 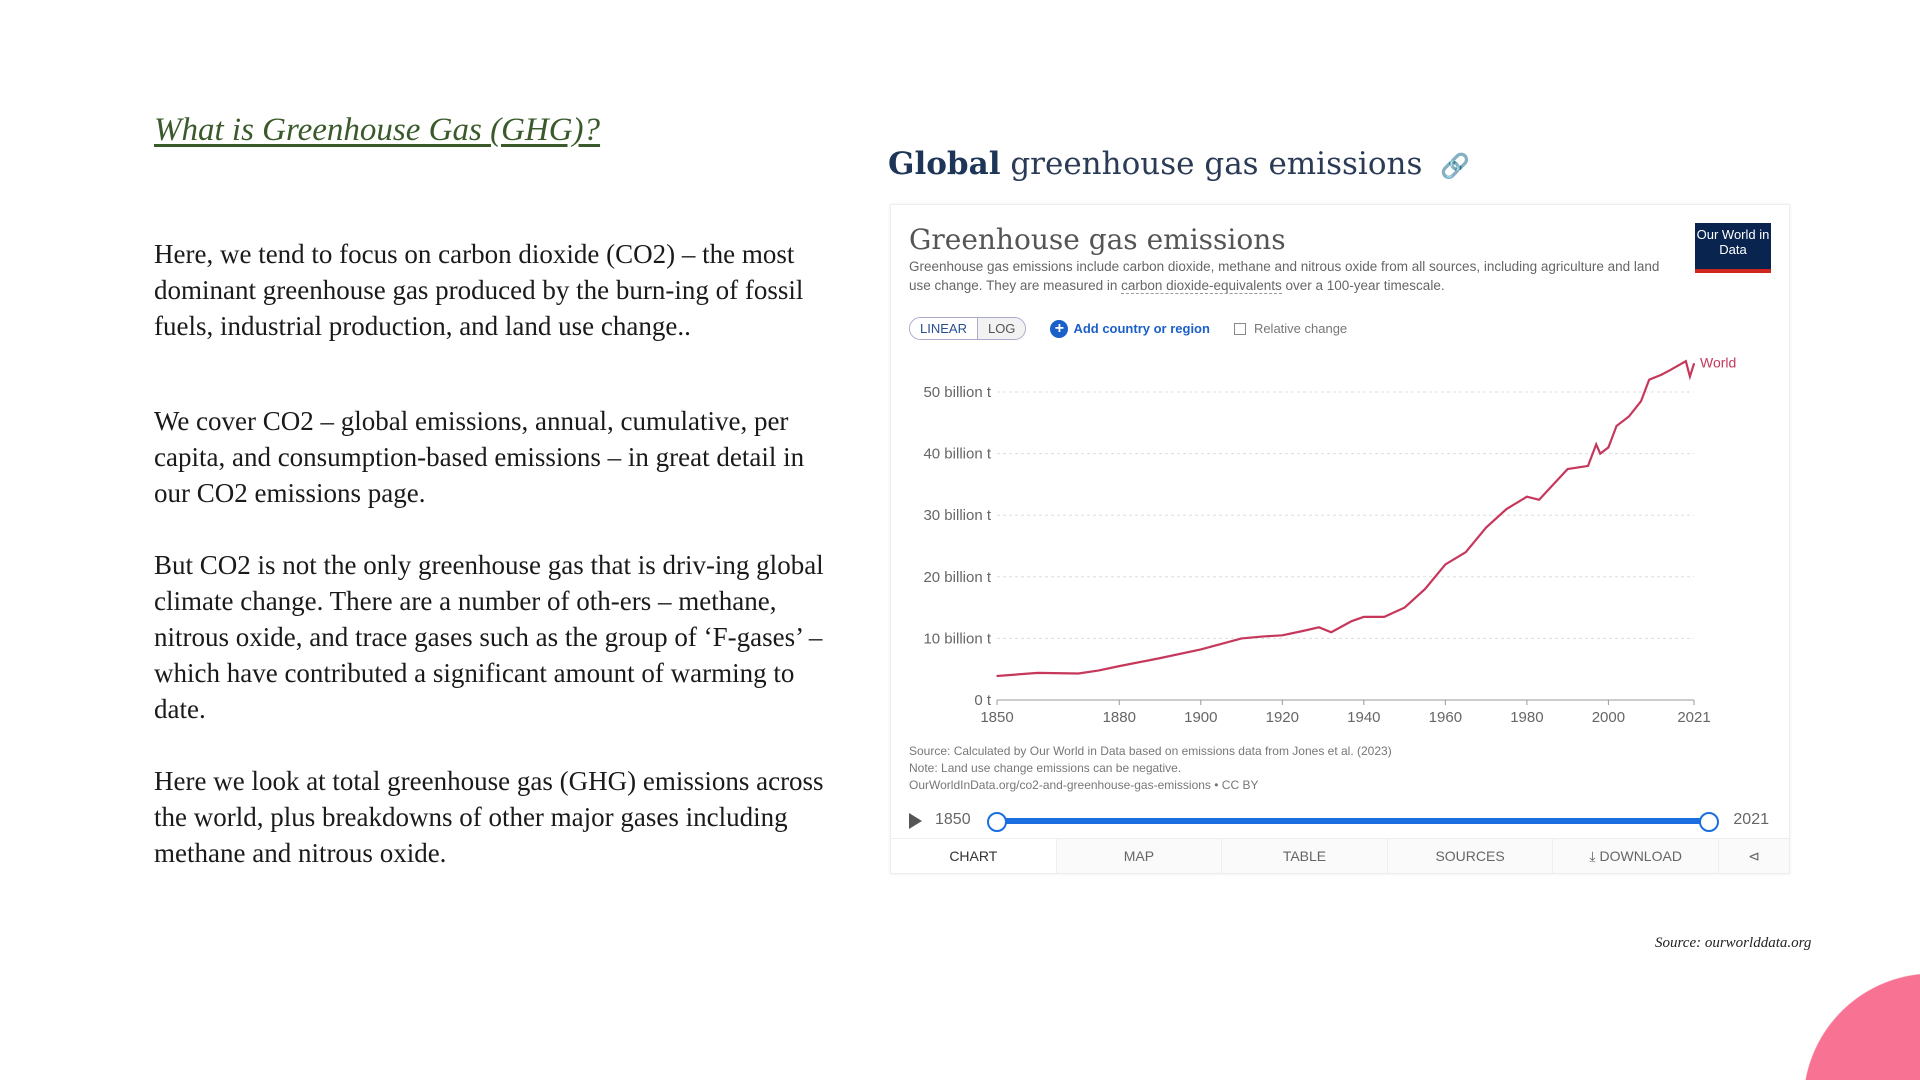 What do you see at coordinates (1282, 717) in the screenshot?
I see `x-tick-label: 1920` at bounding box center [1282, 717].